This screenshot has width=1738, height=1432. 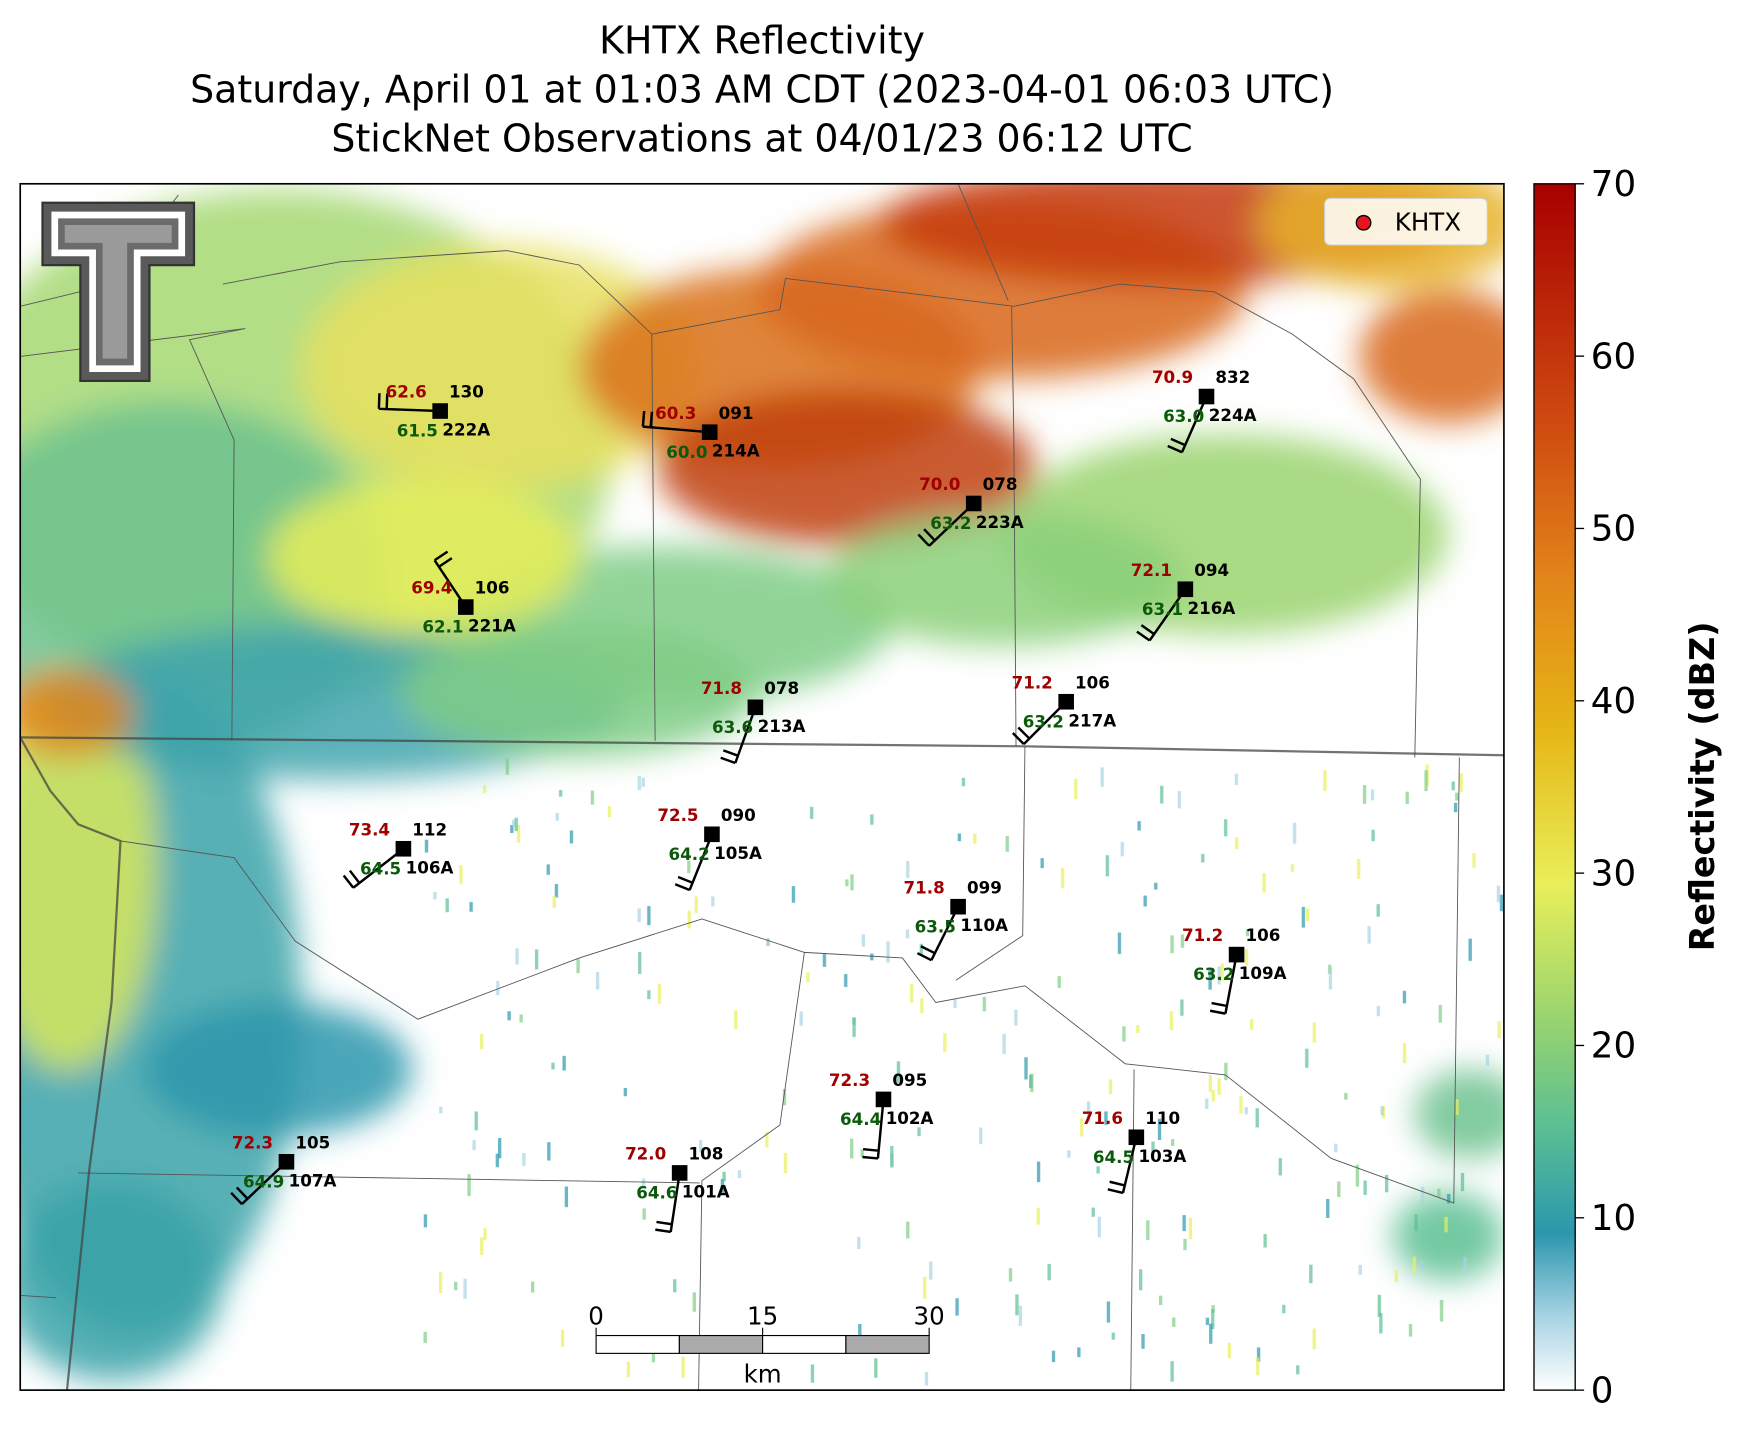 I want to click on scale-segment, so click(x=804, y=1344).